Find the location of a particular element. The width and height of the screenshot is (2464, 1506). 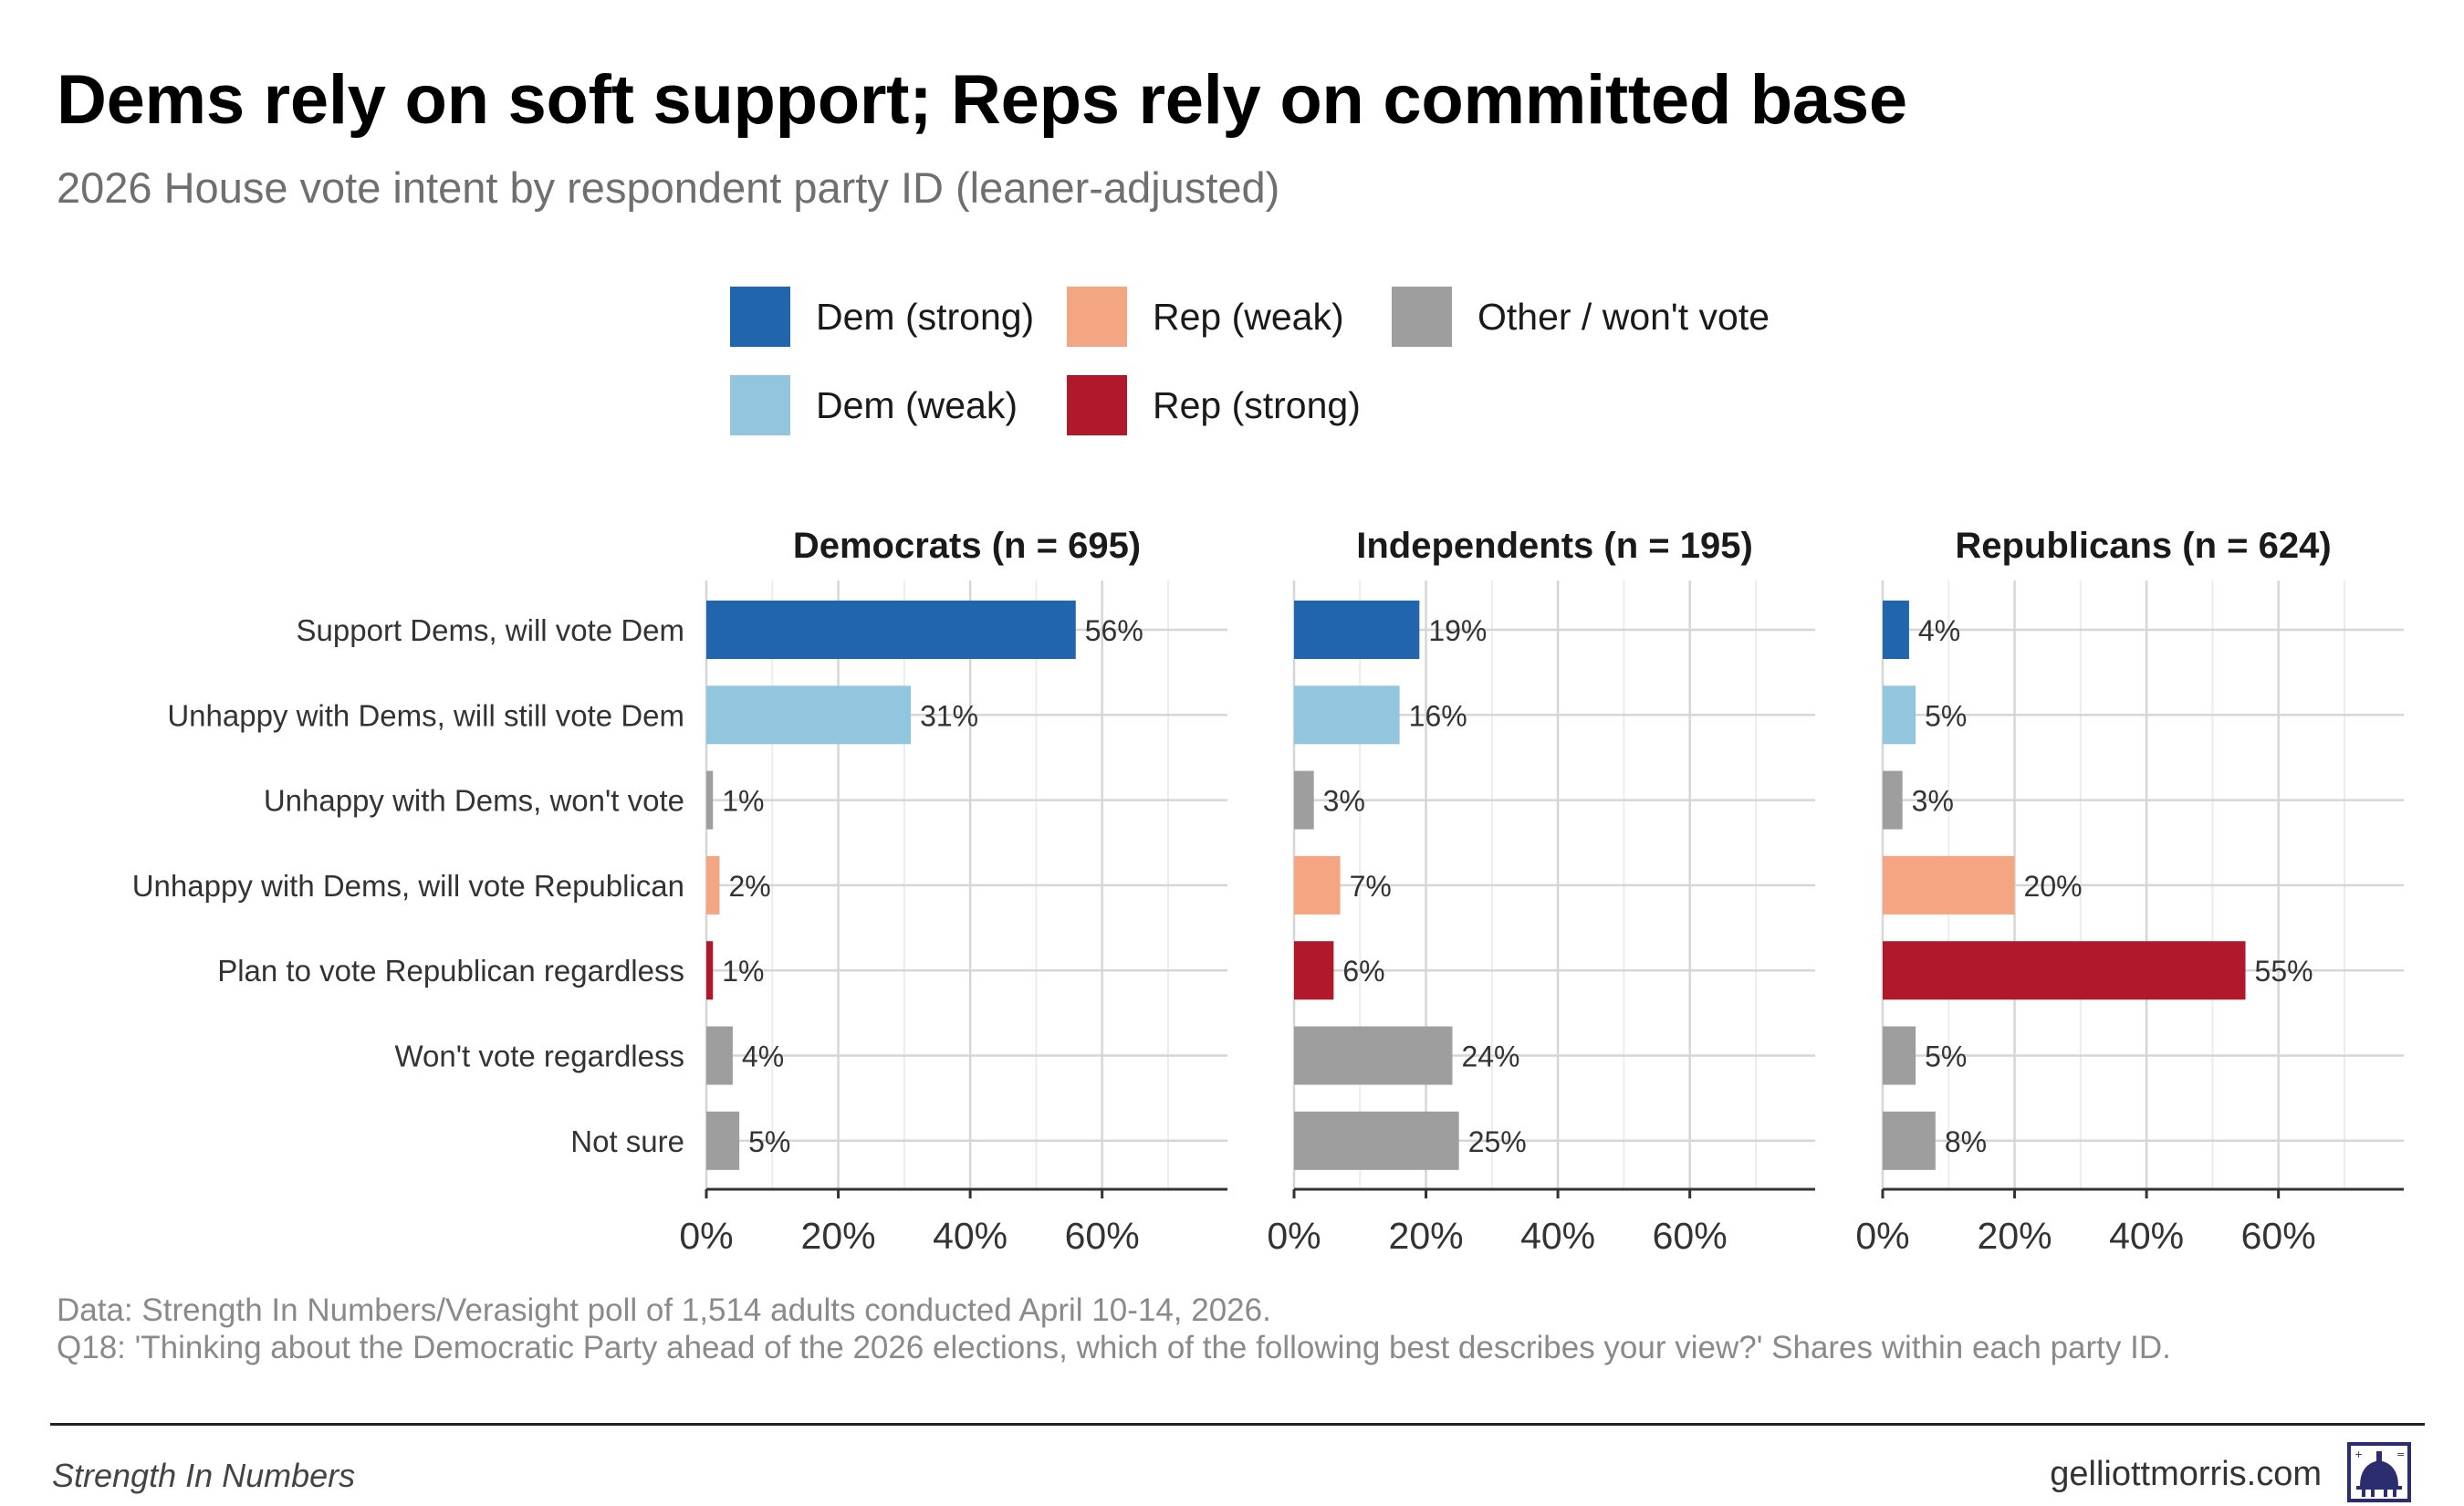

bar-value-label: 25% is located at coordinates (1497, 1141).